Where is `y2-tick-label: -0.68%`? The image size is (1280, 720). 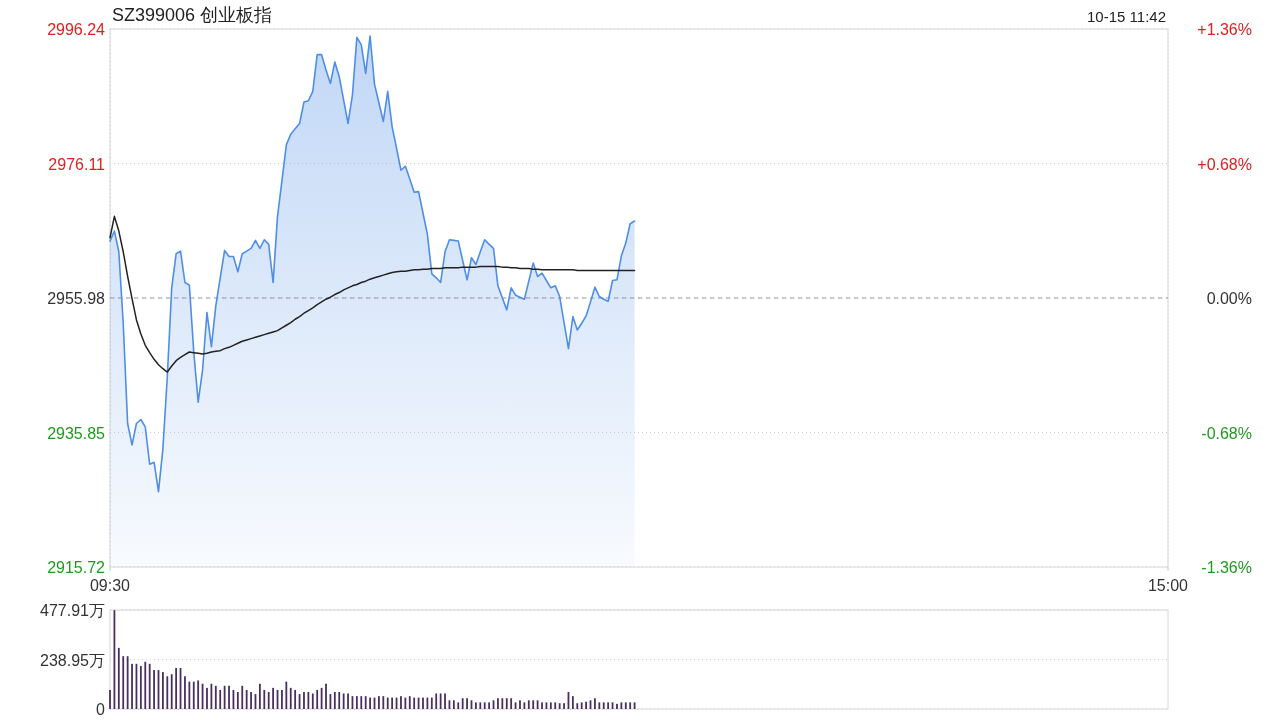
y2-tick-label: -0.68% is located at coordinates (1226, 433).